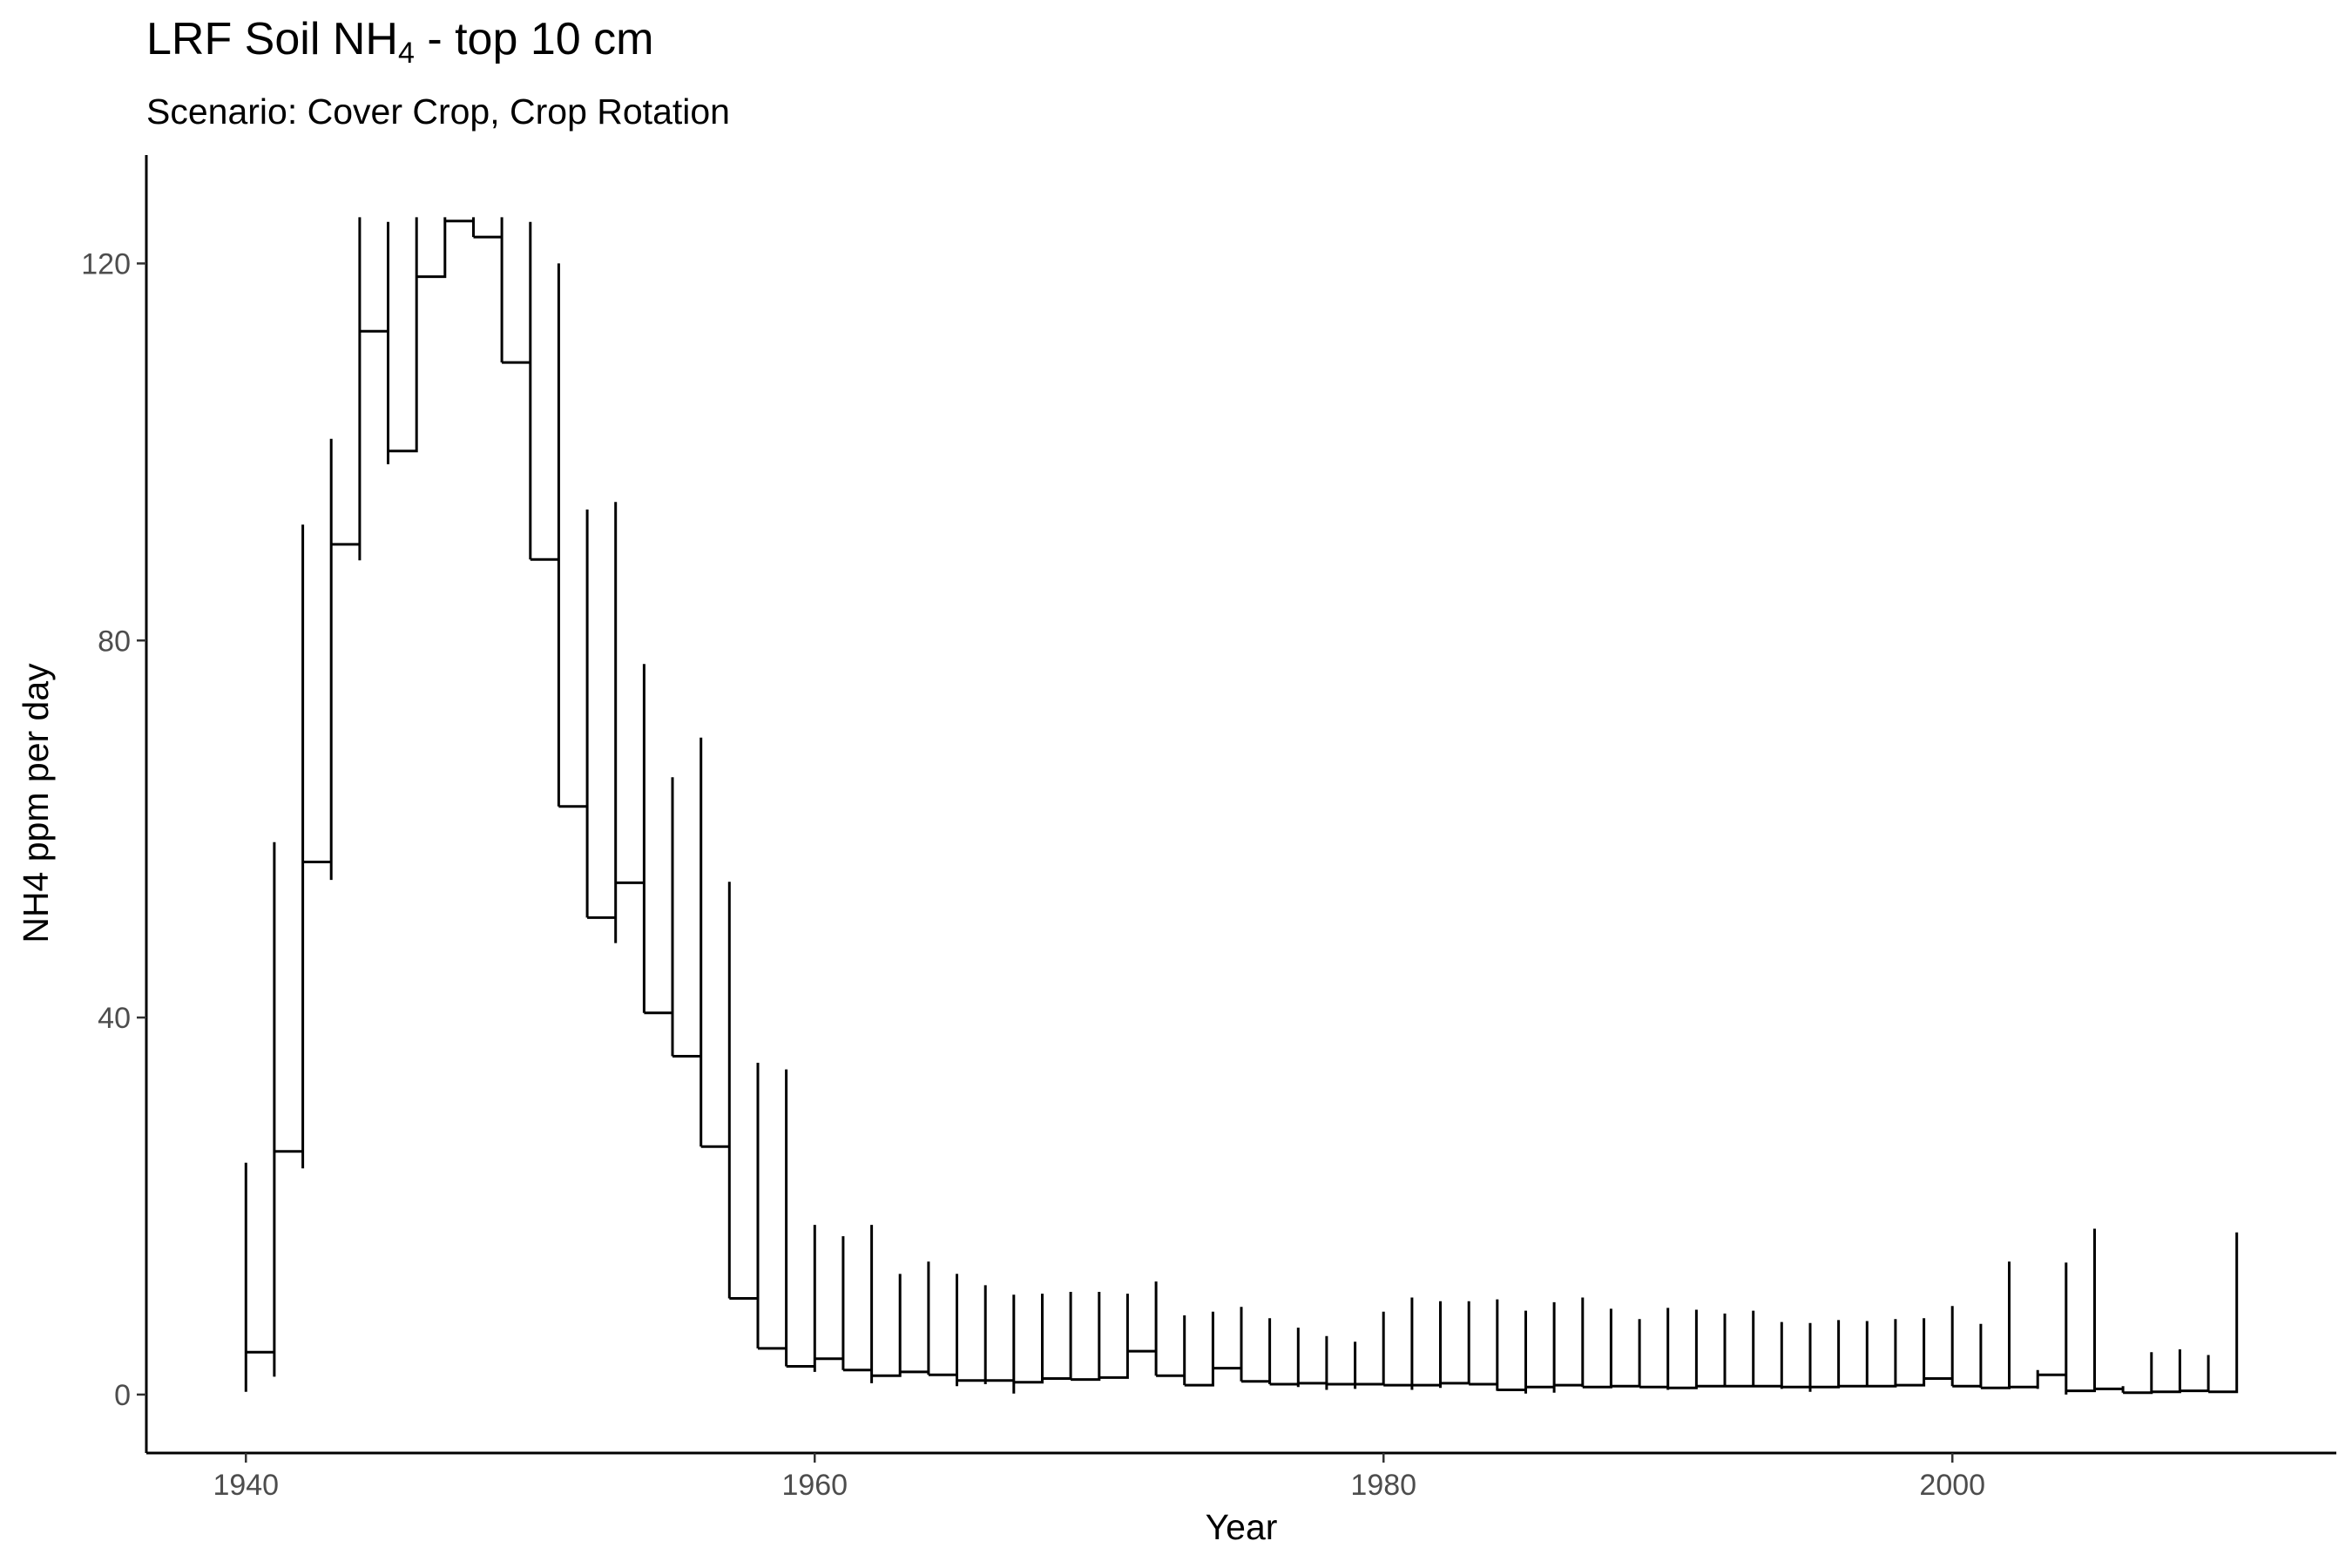 The image size is (2352, 1568). I want to click on x-axis-title: Year, so click(1242, 1527).